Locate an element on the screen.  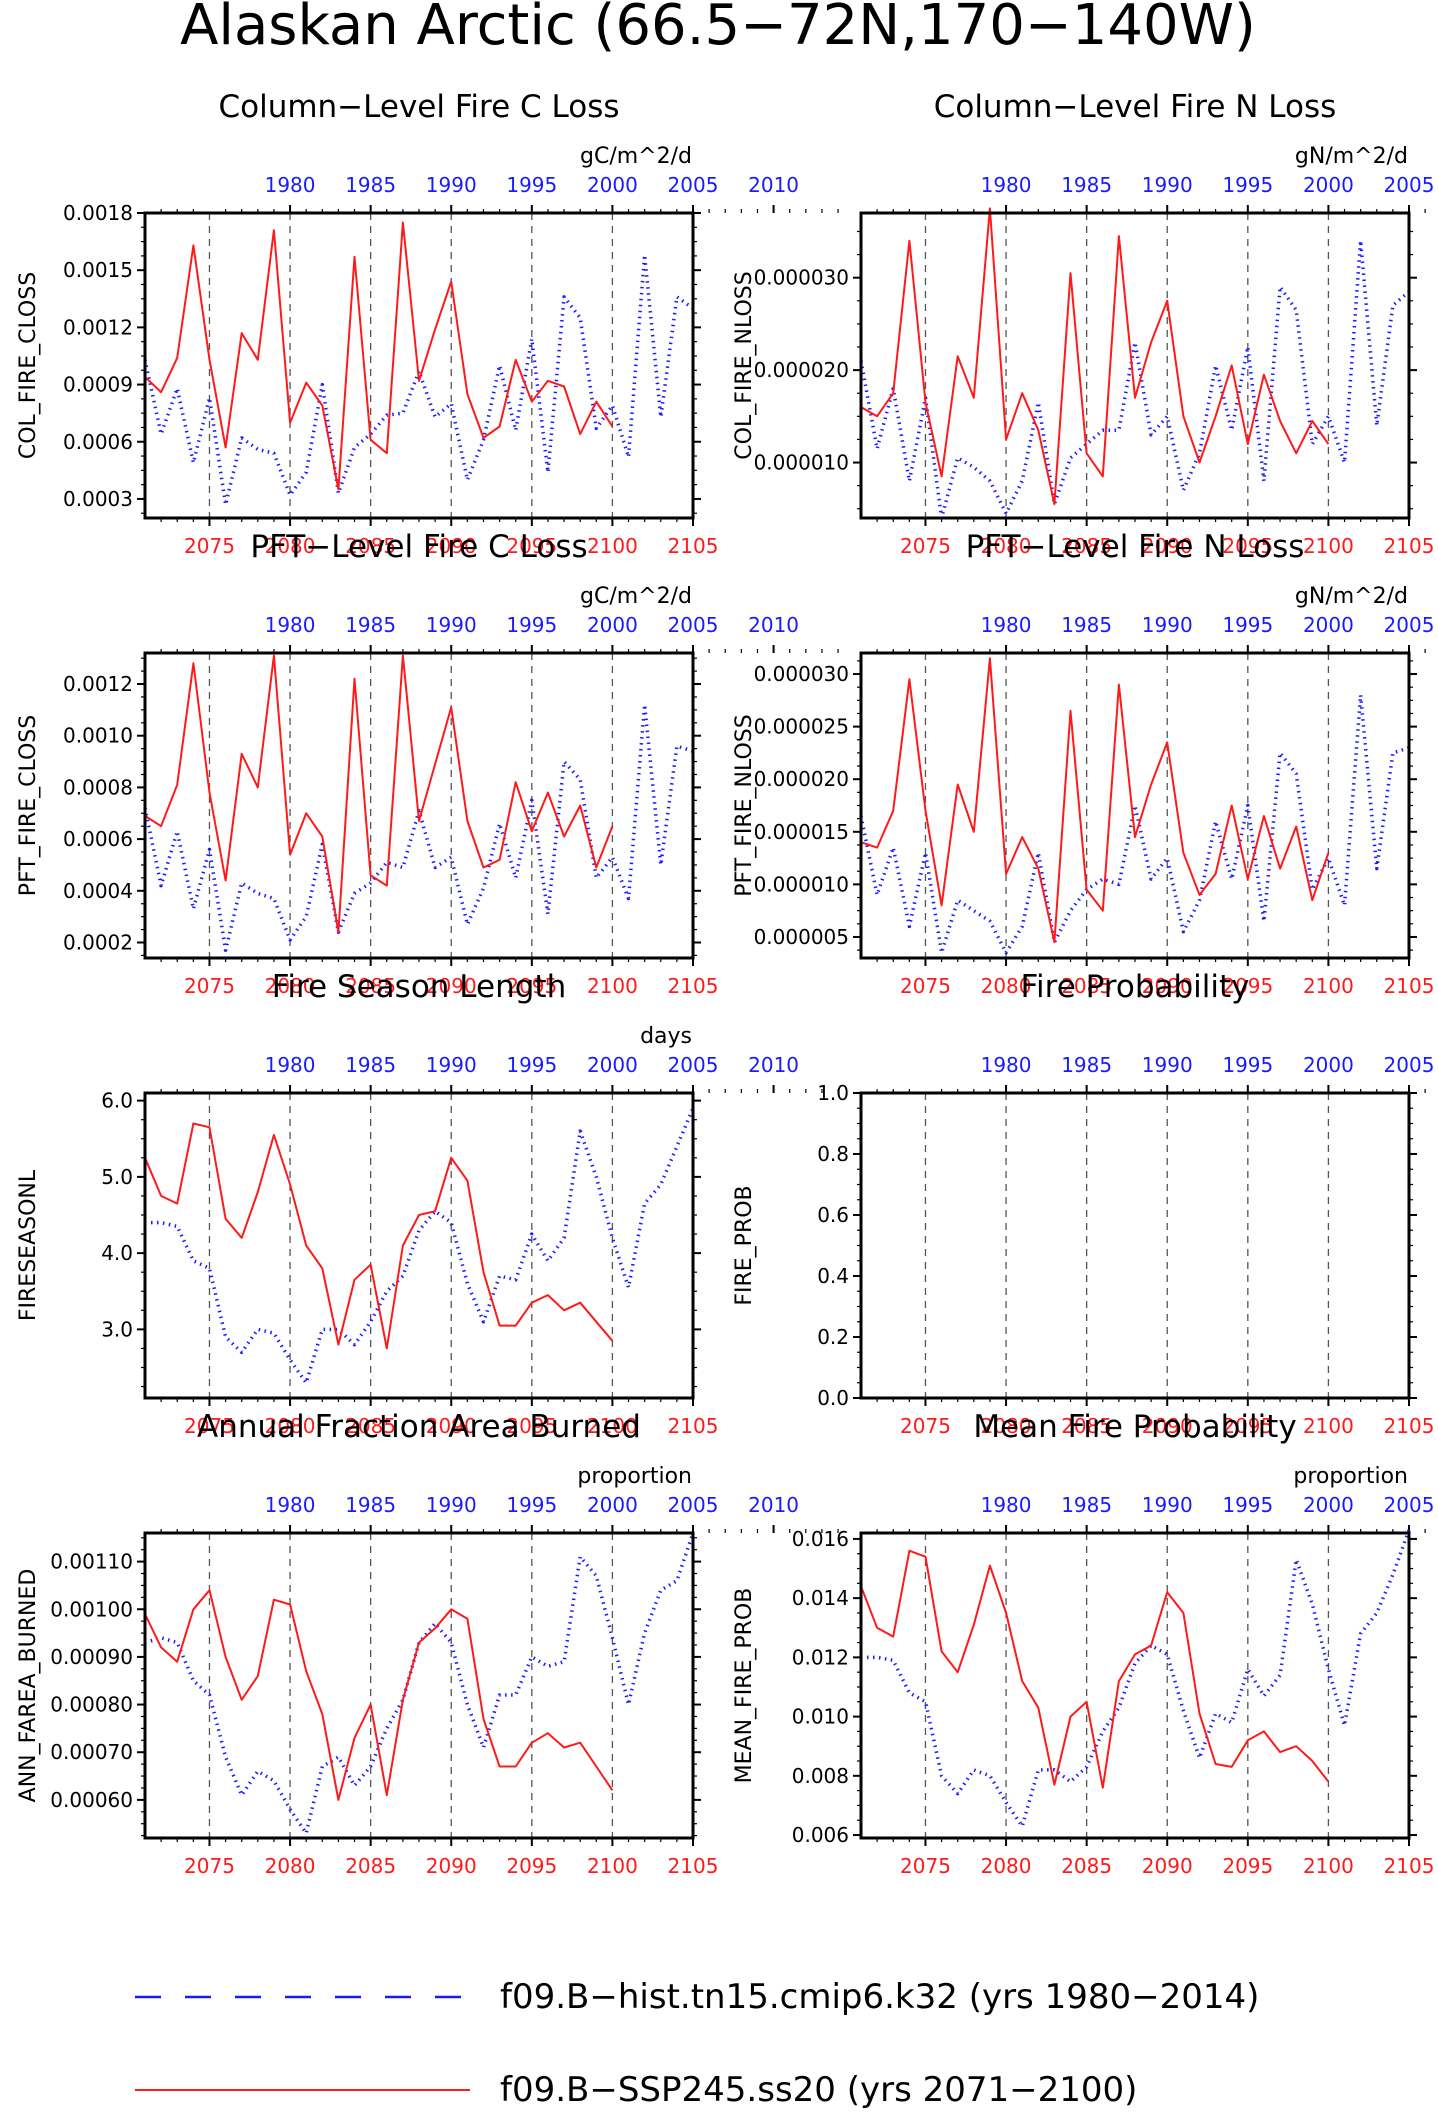
y-tick-label: 0.2 is located at coordinates (833, 1337).